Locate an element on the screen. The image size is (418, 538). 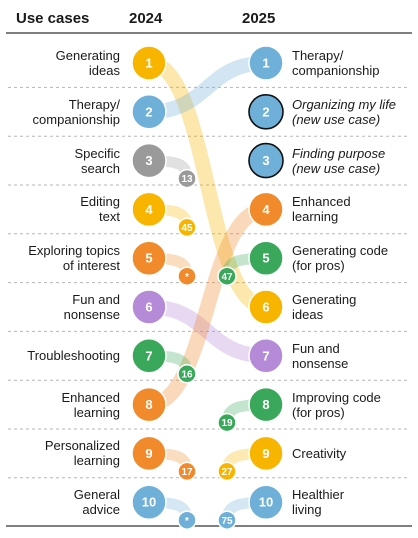
use-case-2025-rank-6: Generating ideas is located at coordinates (324, 307).